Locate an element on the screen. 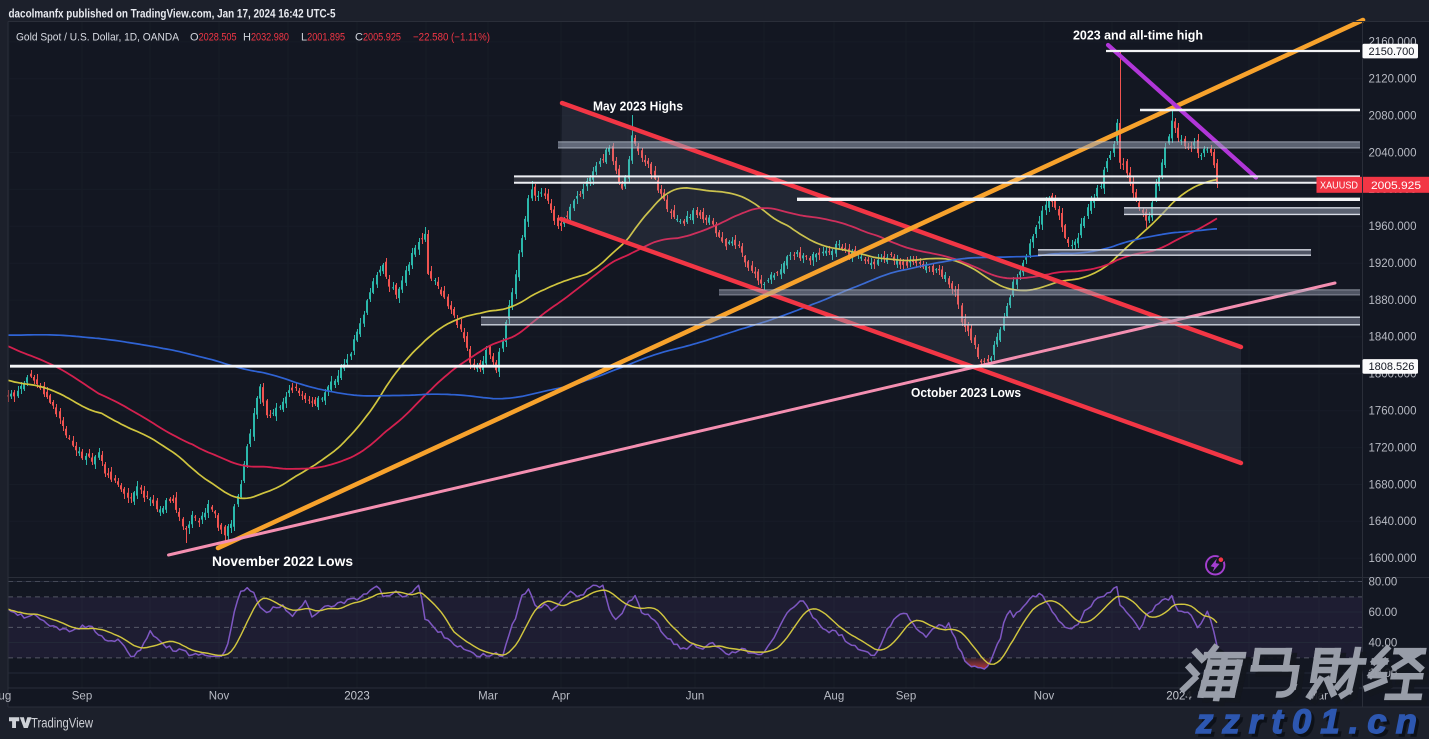 This screenshot has width=1429, height=739. svg-text: 40.00 is located at coordinates (1383, 643).